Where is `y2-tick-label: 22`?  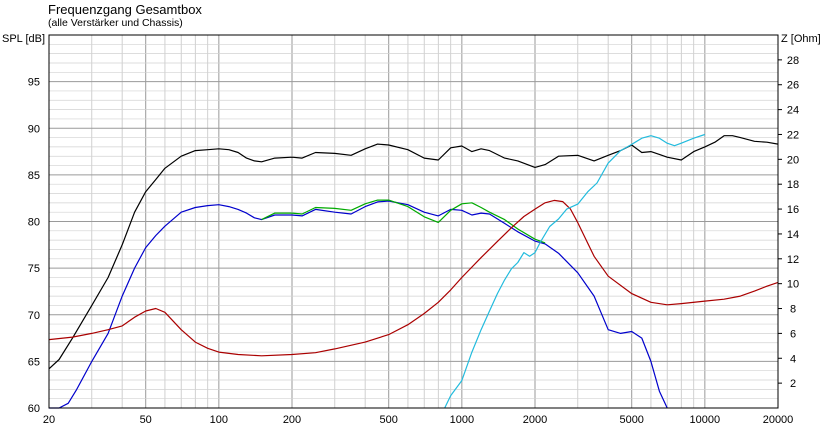 y2-tick-label: 22 is located at coordinates (793, 135).